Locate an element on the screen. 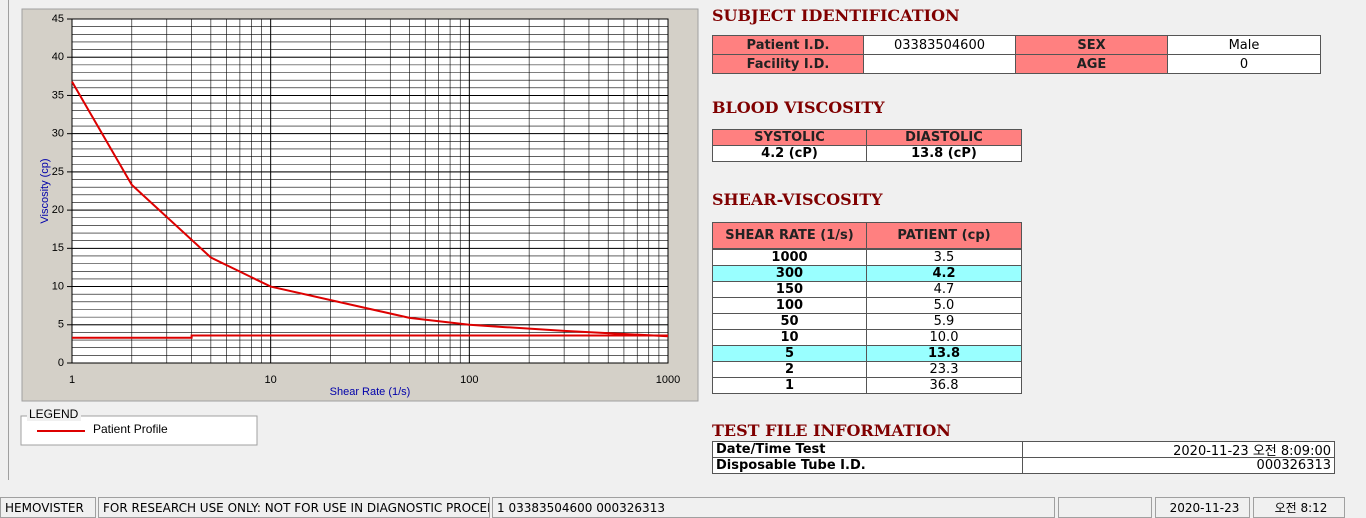 The width and height of the screenshot is (1366, 518). status-cell: 1 03383504600 000326313 is located at coordinates (773, 507).